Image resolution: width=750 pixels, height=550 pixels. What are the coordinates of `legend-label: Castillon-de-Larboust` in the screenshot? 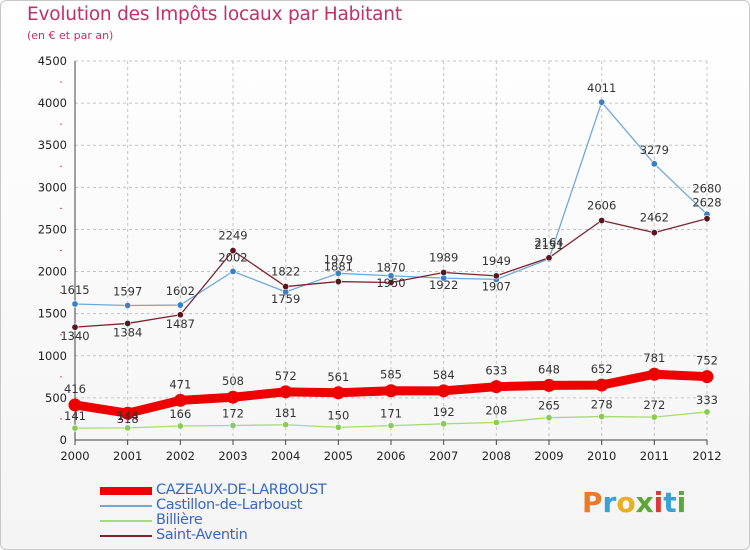 It's located at (229, 505).